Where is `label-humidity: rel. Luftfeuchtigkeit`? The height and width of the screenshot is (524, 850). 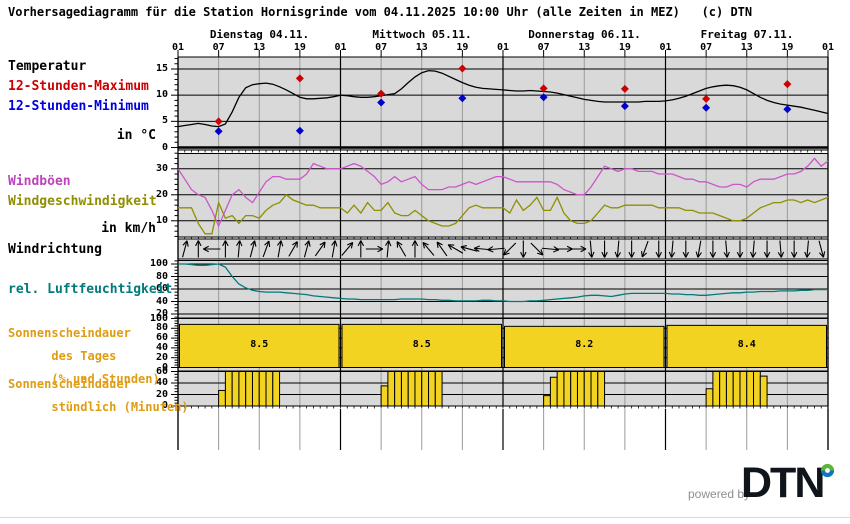
label-humidity: rel. Luftfeuchtigkeit is located at coordinates (90, 289).